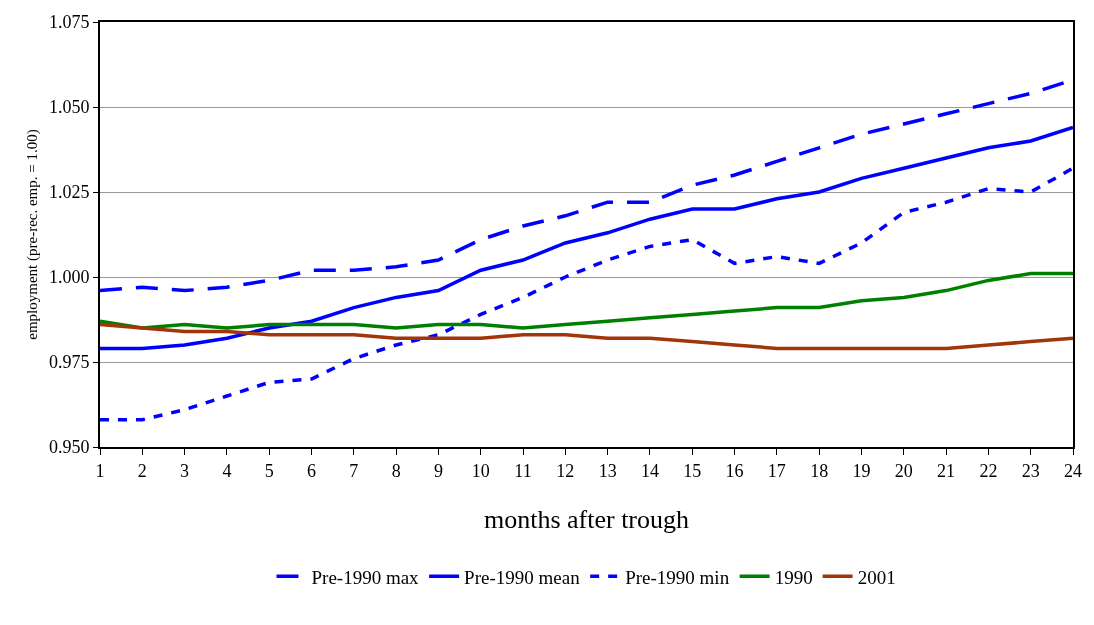  I want to click on x-tick-label: 7, so click(354, 470).